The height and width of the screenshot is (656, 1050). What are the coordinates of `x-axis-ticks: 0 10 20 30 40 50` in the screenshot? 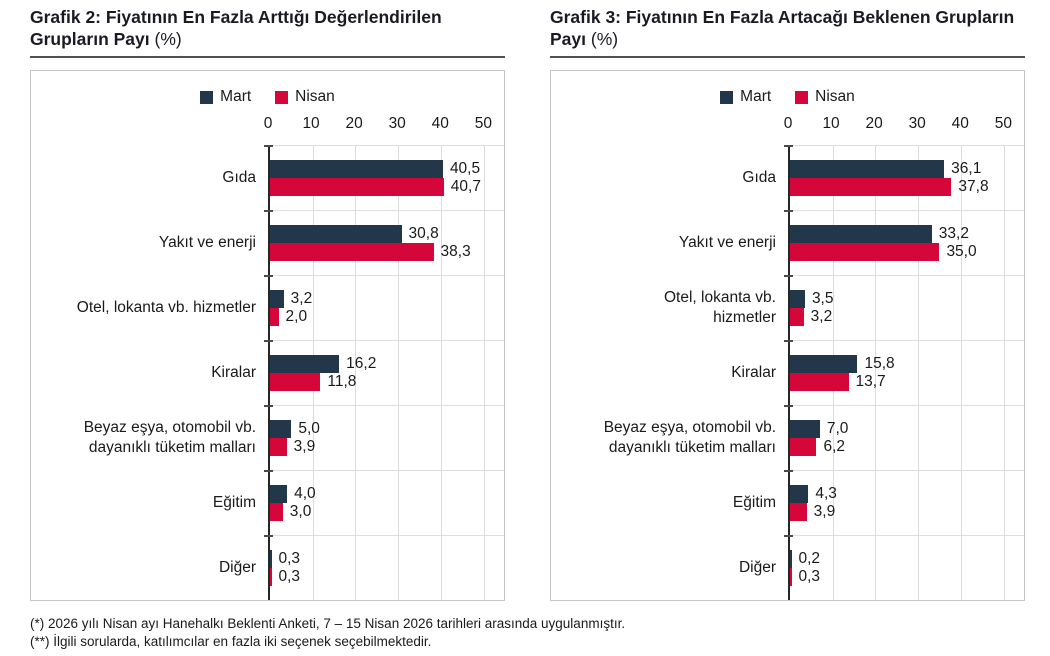 It's located at (384, 128).